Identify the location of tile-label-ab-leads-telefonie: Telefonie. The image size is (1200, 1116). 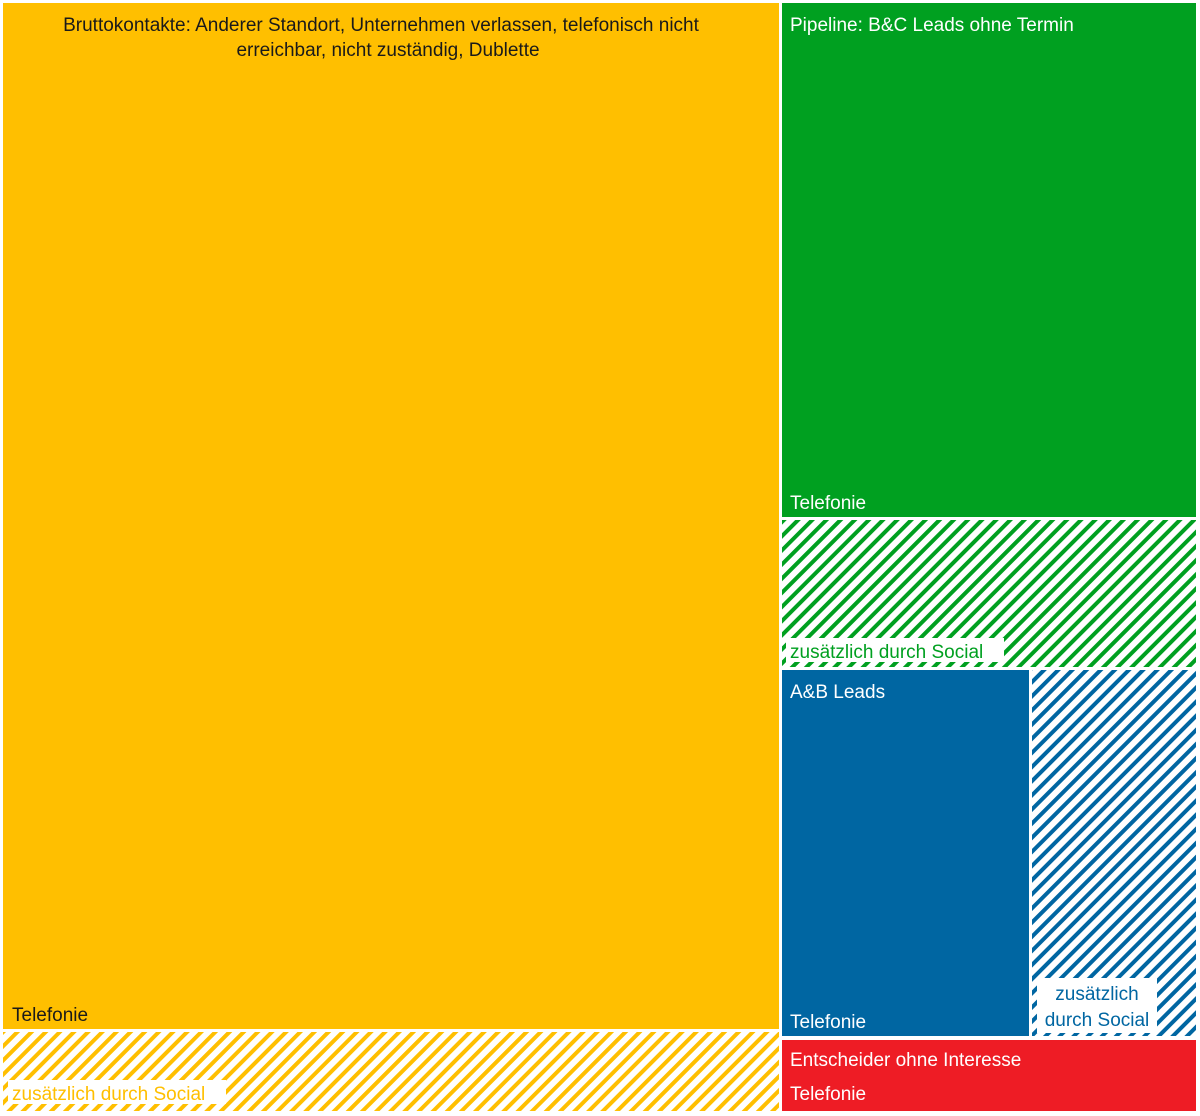
(828, 1022).